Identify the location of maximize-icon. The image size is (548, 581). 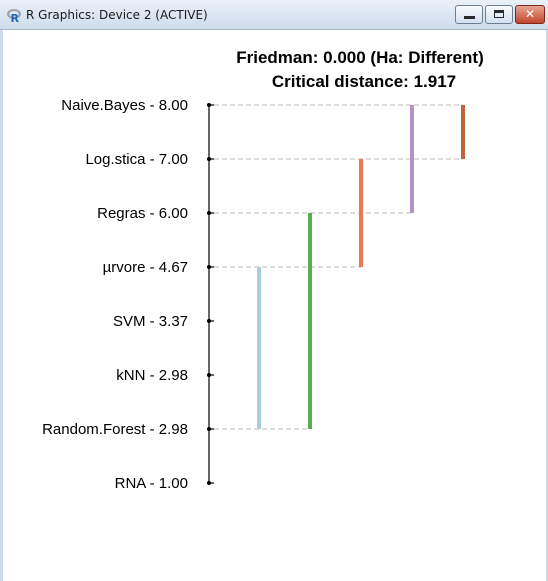
(499, 14).